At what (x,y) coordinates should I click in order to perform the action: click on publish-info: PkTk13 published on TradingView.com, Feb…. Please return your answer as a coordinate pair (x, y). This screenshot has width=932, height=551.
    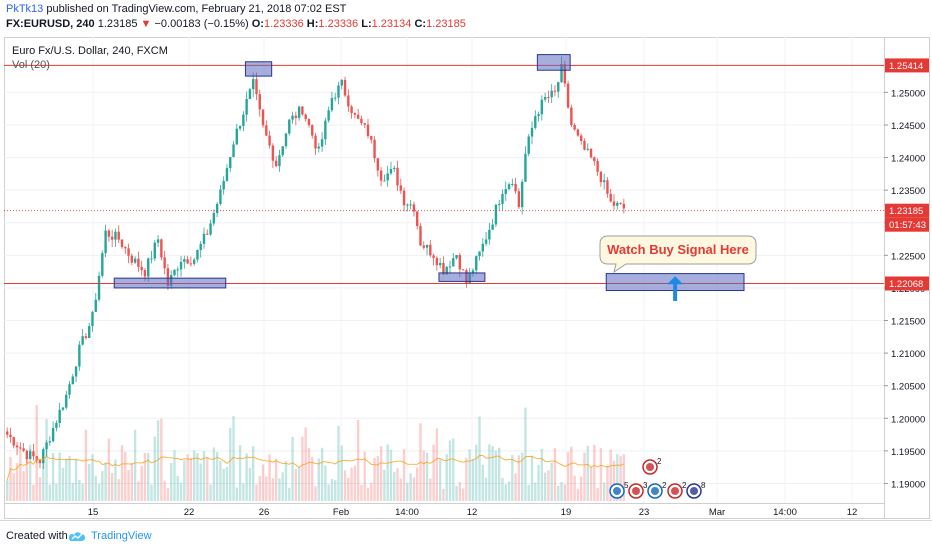
    Looking at the image, I should click on (176, 9).